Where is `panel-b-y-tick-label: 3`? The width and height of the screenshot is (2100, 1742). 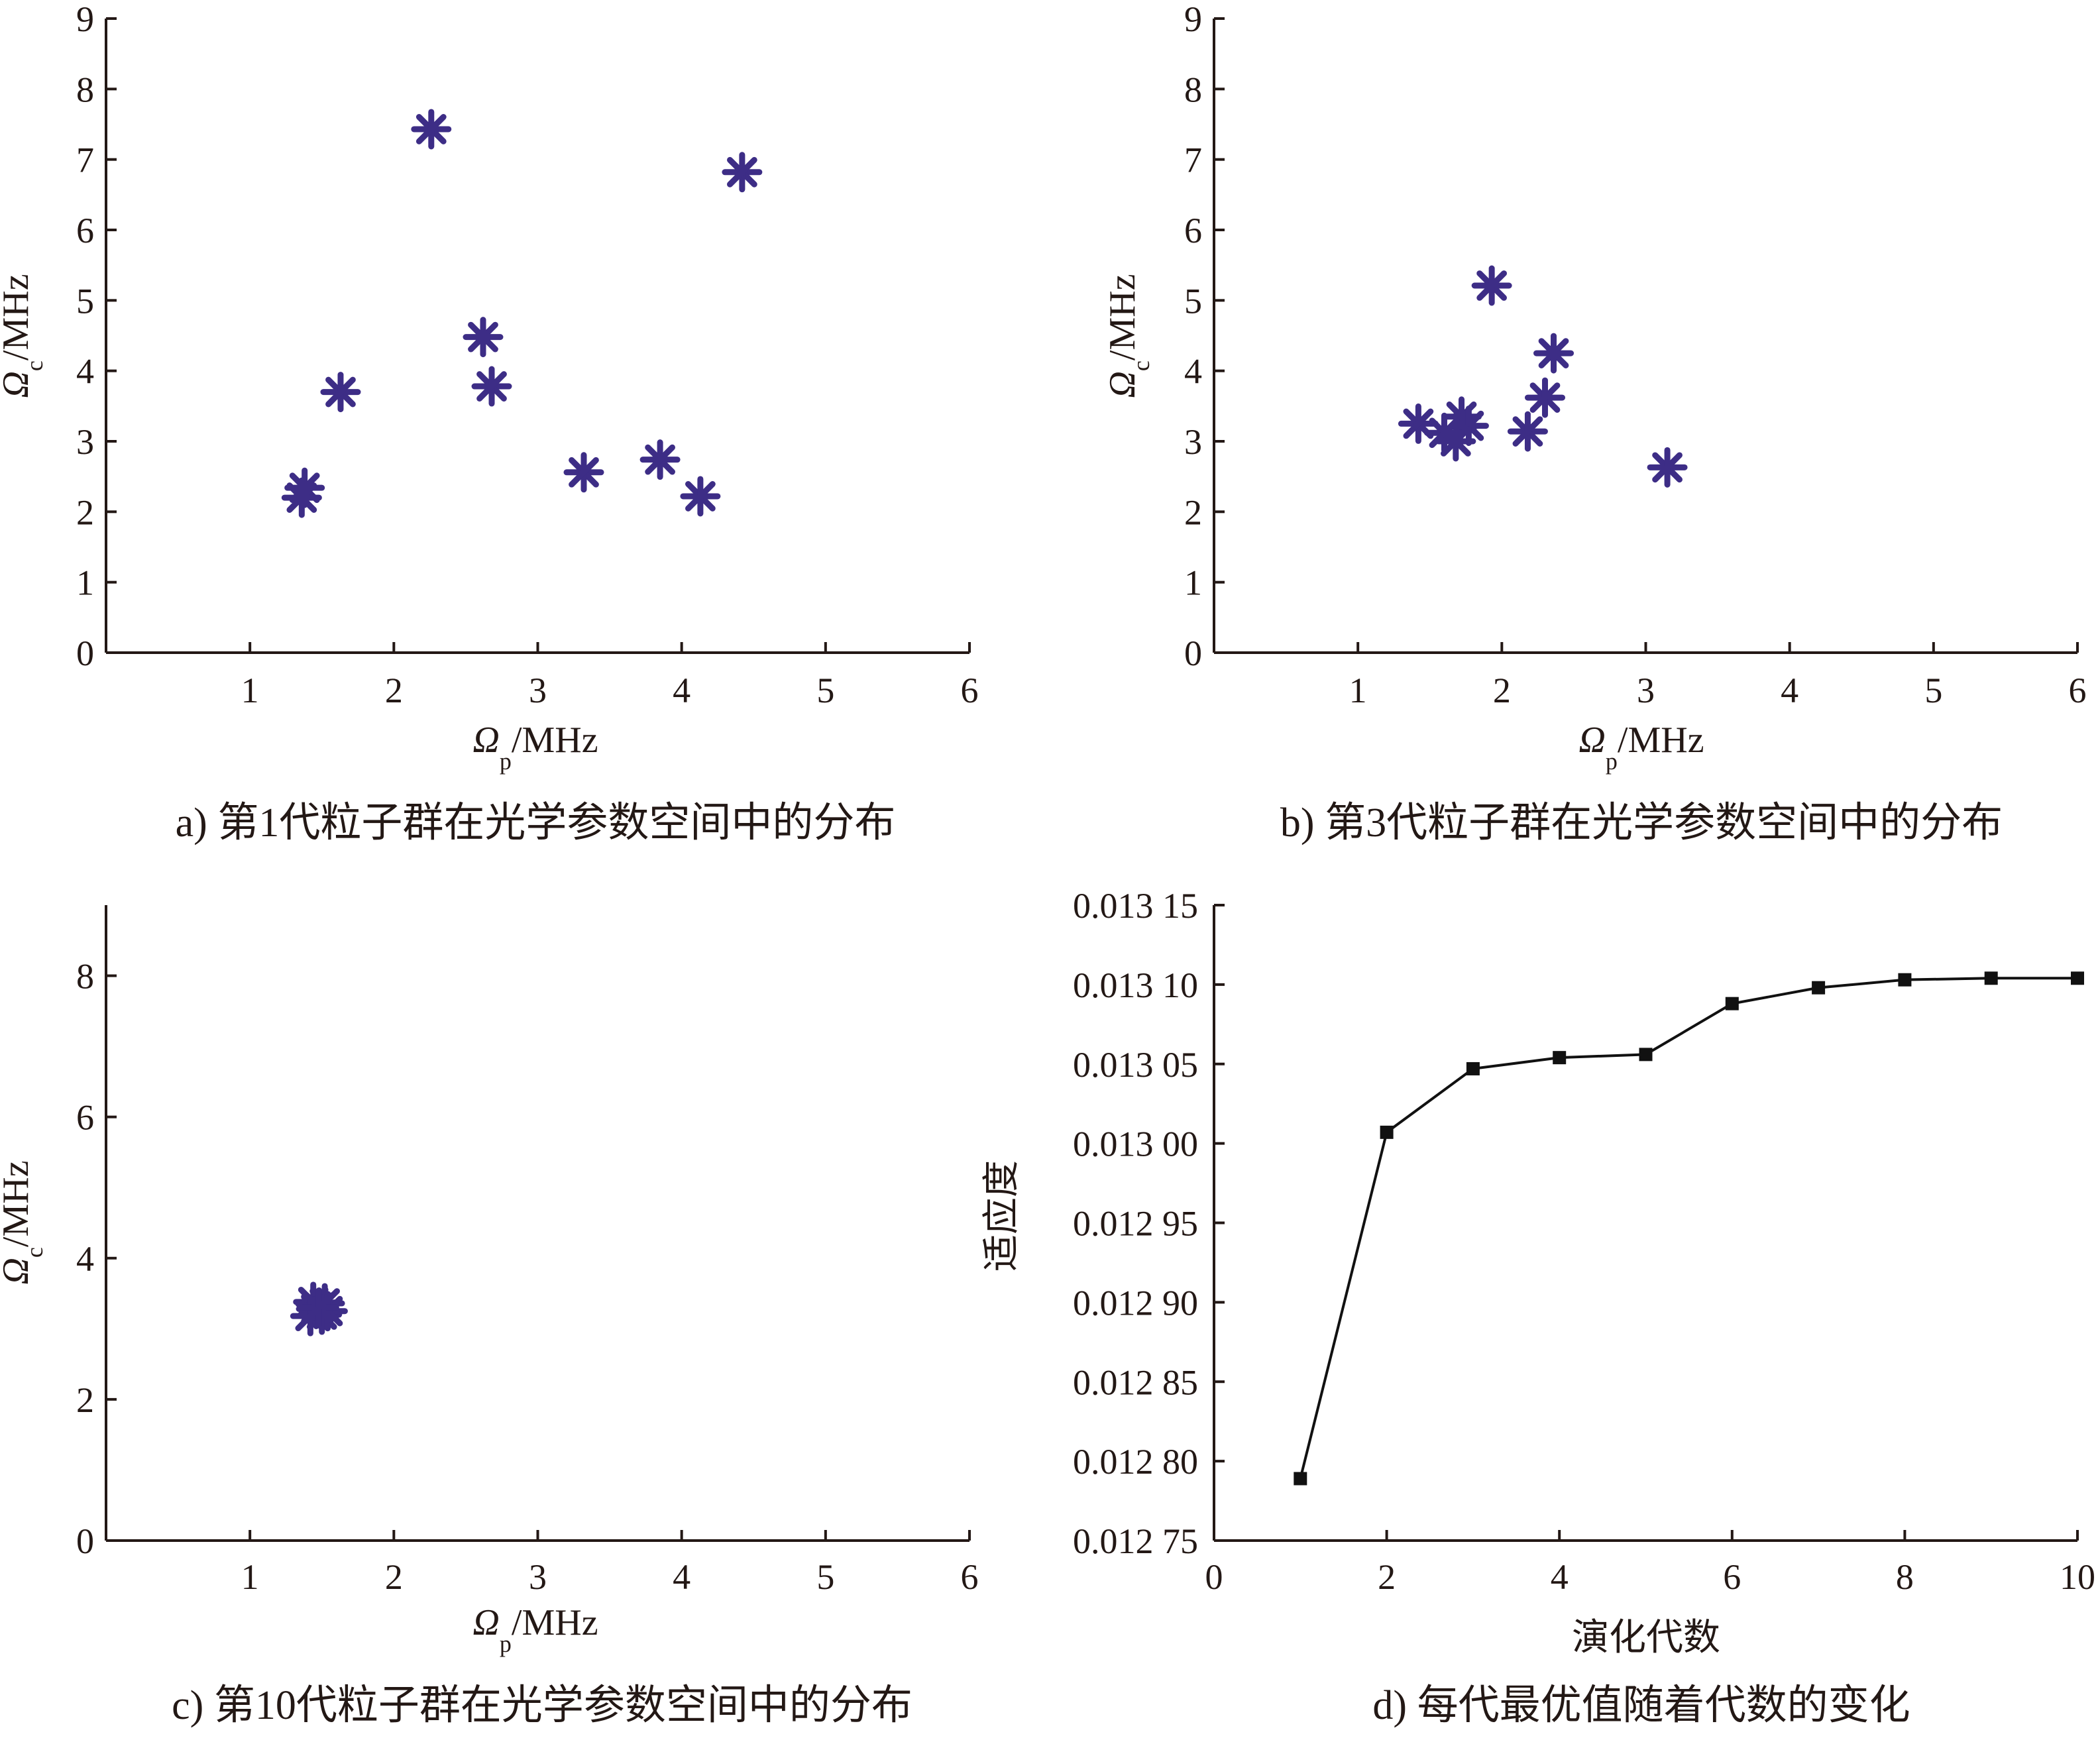 panel-b-y-tick-label: 3 is located at coordinates (1193, 442).